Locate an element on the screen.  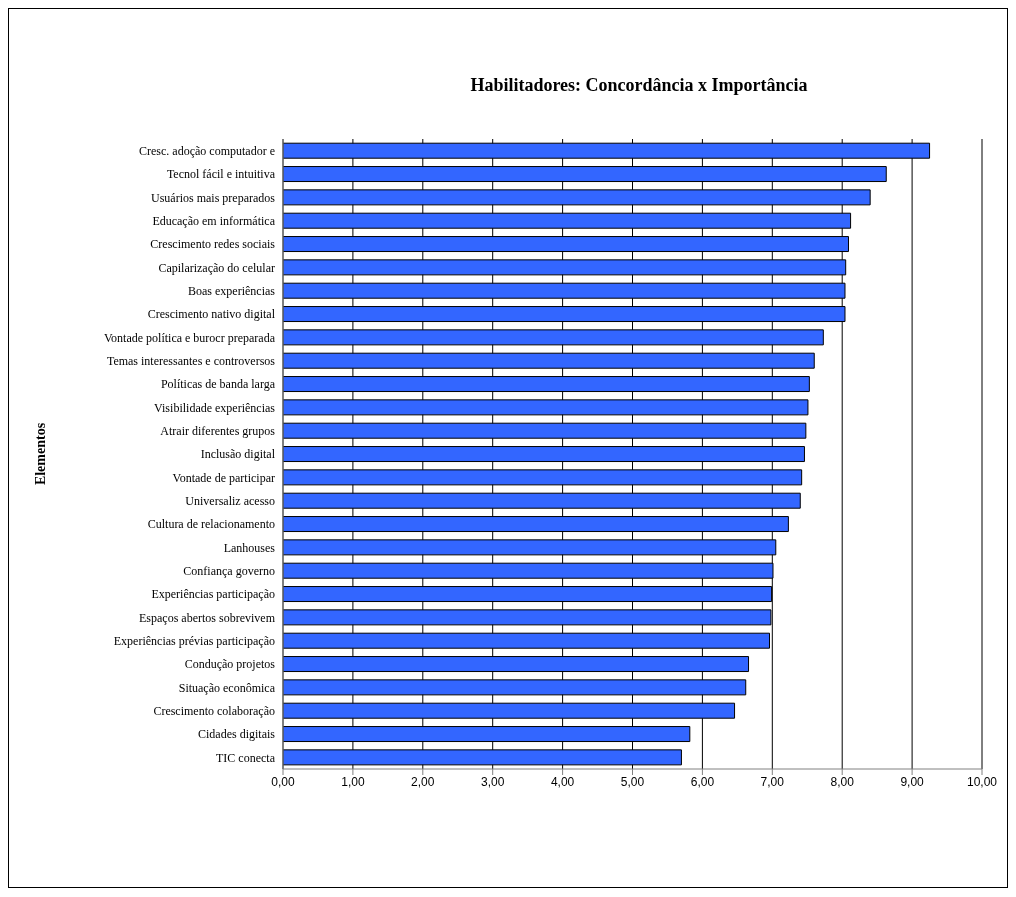
y-tick-label: Espaços abertos sobrevivem is located at coordinates (207, 617).